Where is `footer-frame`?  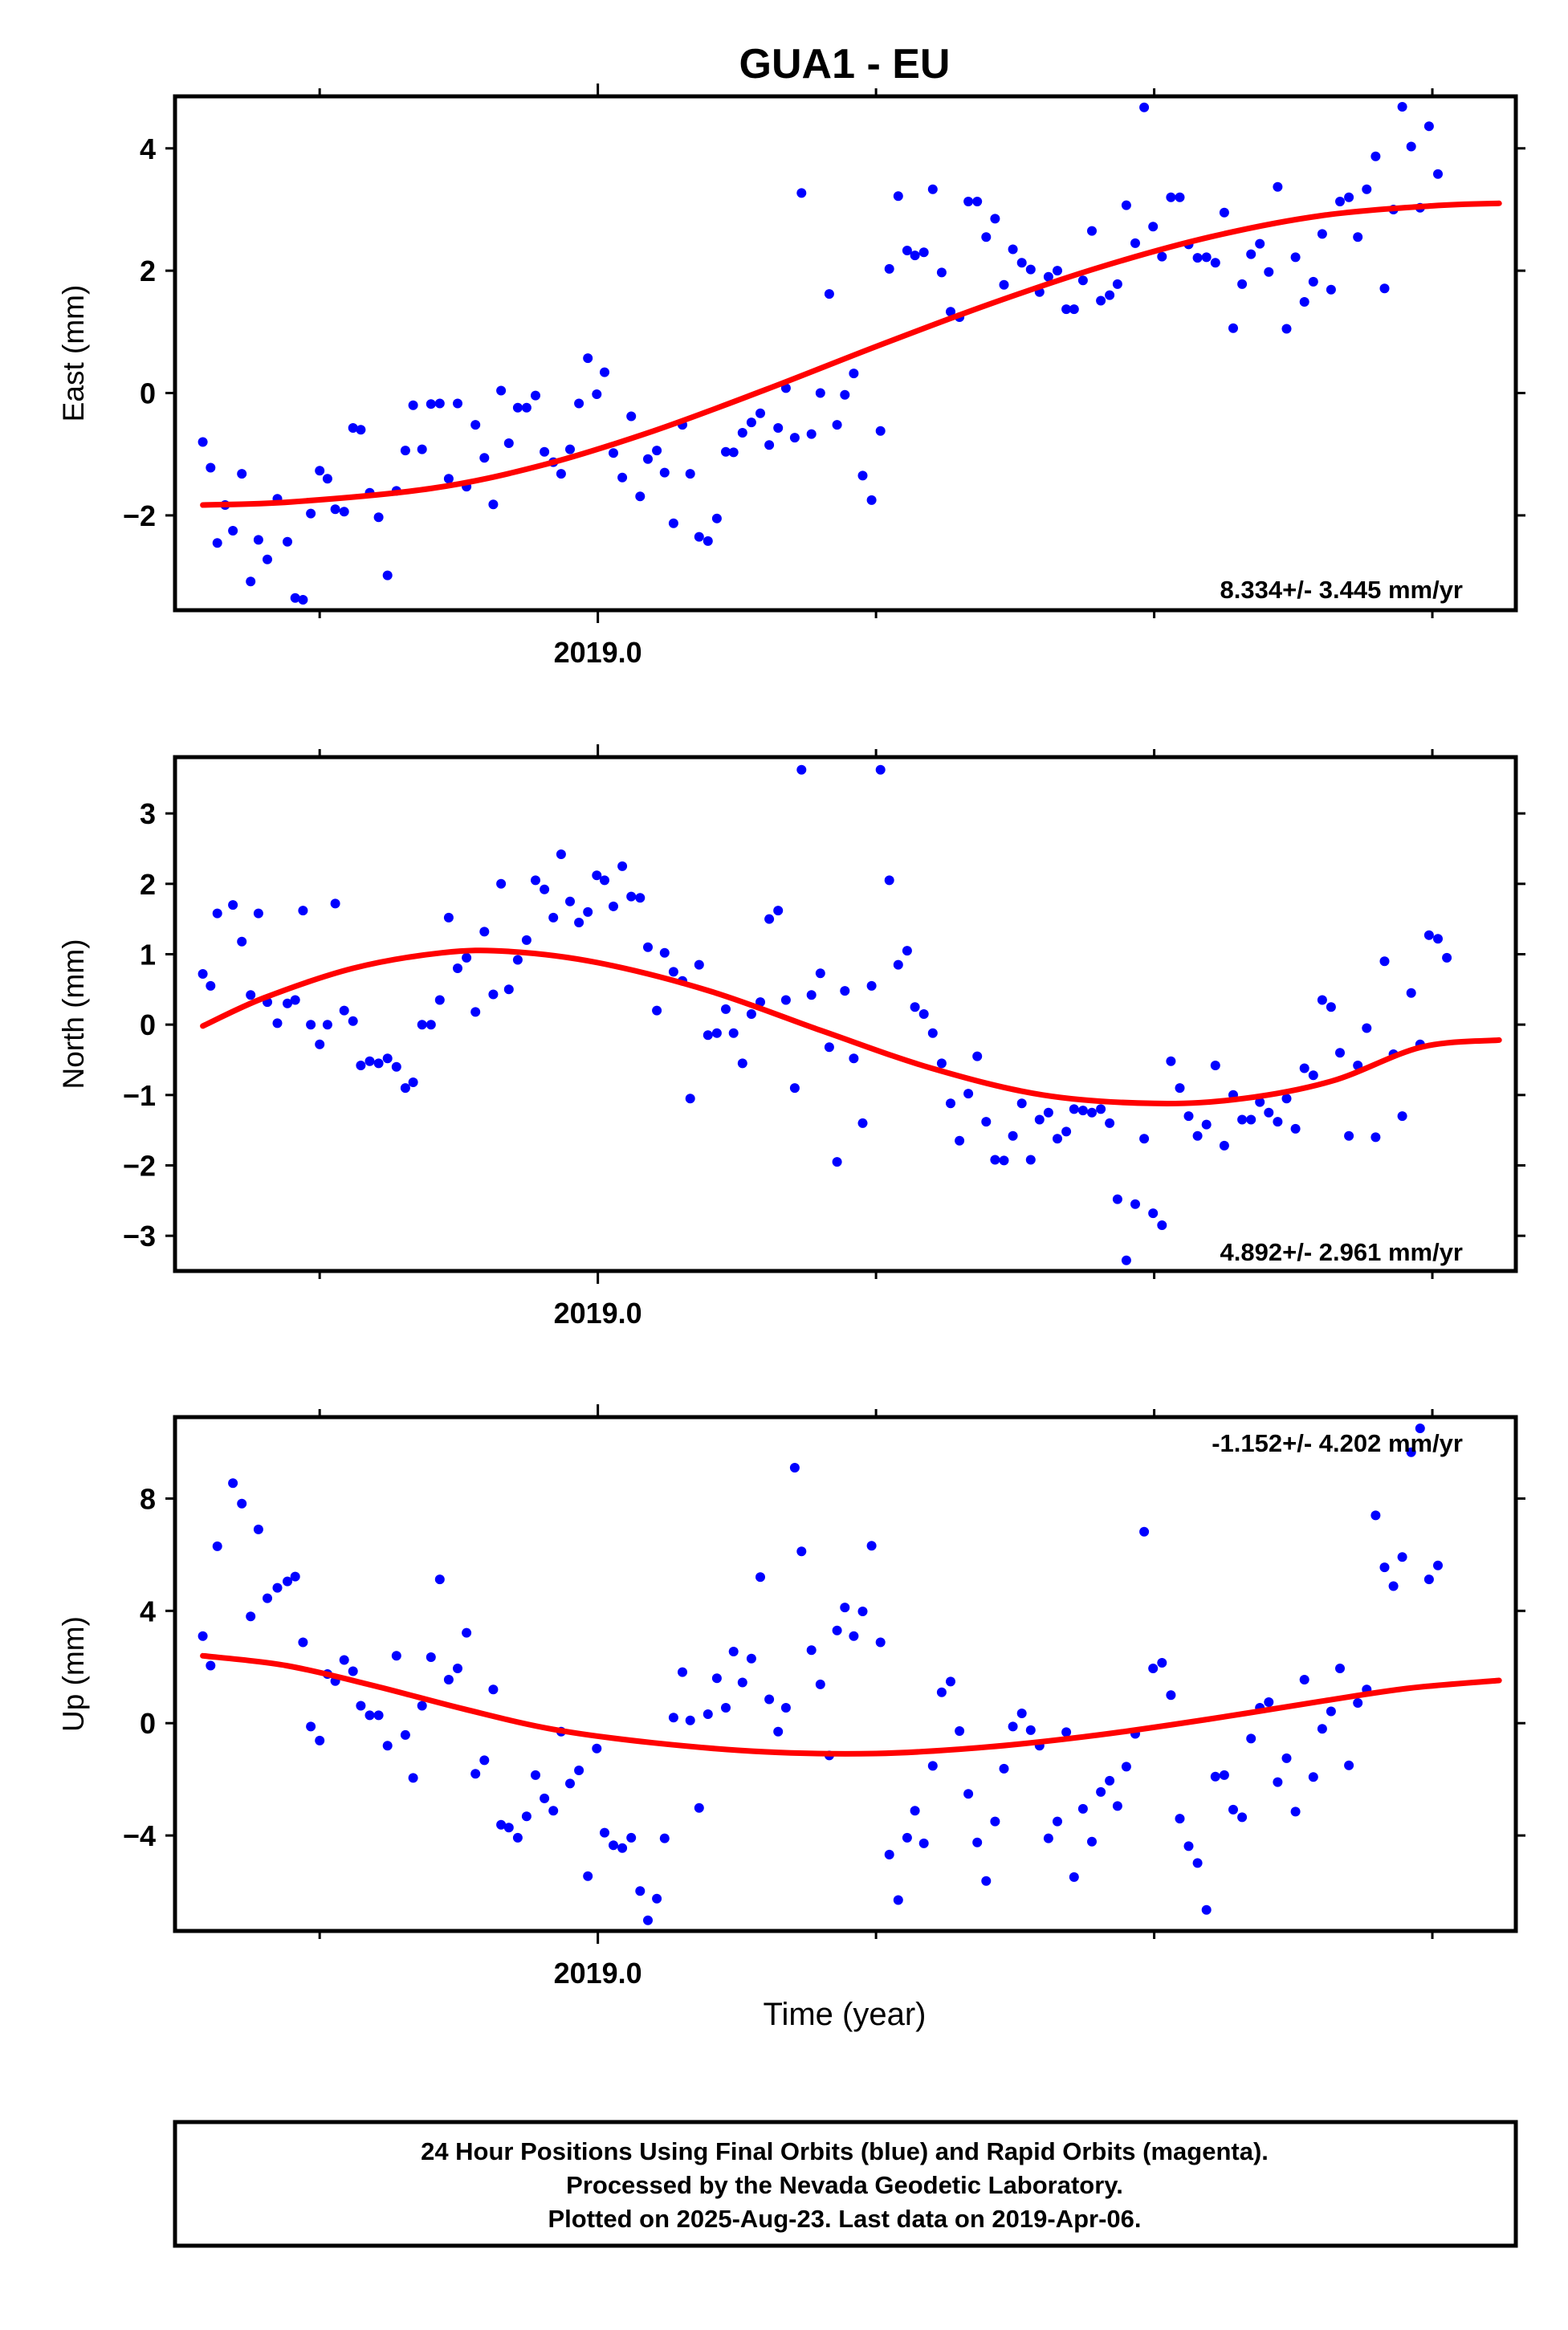
footer-frame is located at coordinates (845, 2184).